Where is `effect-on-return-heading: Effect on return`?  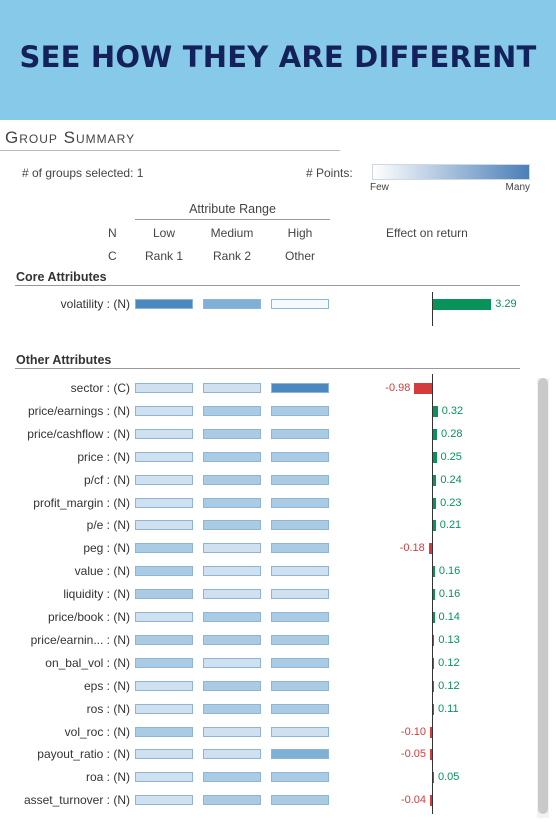 effect-on-return-heading: Effect on return is located at coordinates (427, 233).